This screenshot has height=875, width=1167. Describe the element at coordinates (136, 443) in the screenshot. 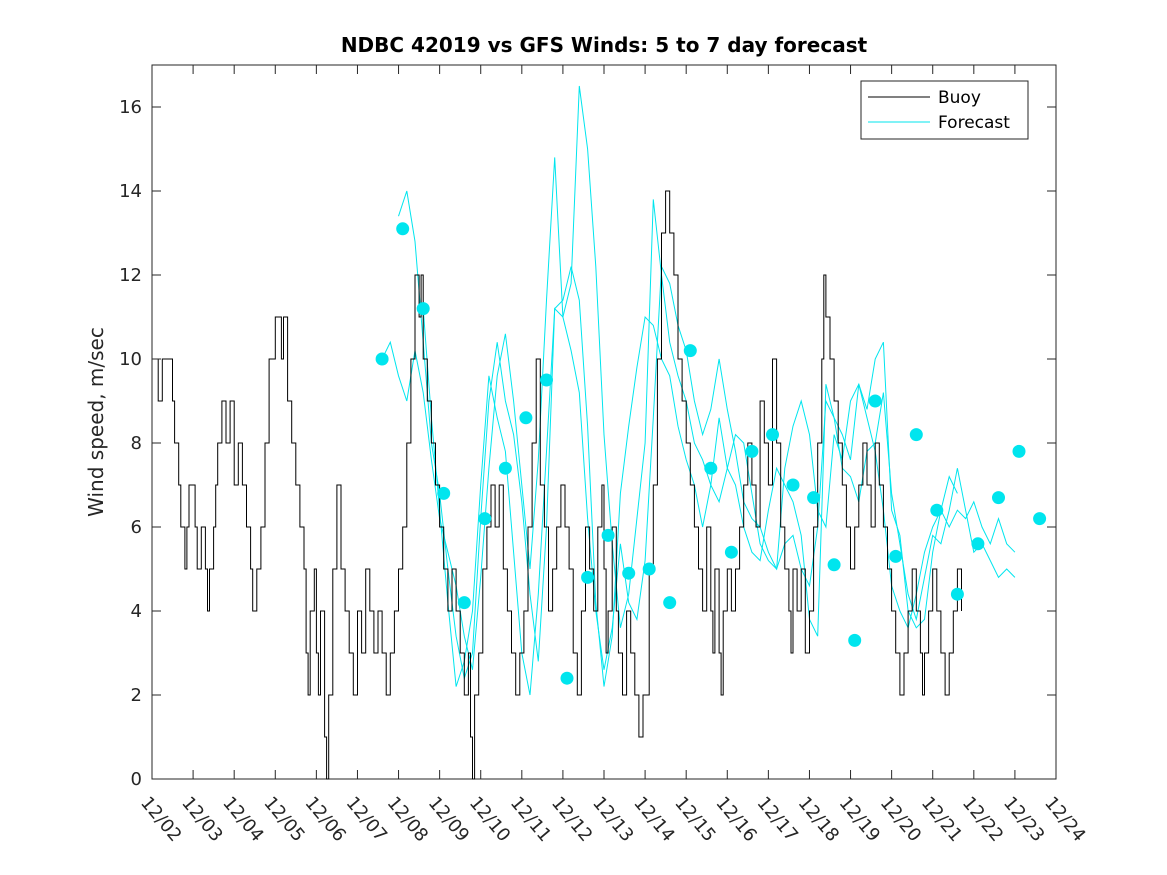

I see `y-tick-label: 8` at that location.